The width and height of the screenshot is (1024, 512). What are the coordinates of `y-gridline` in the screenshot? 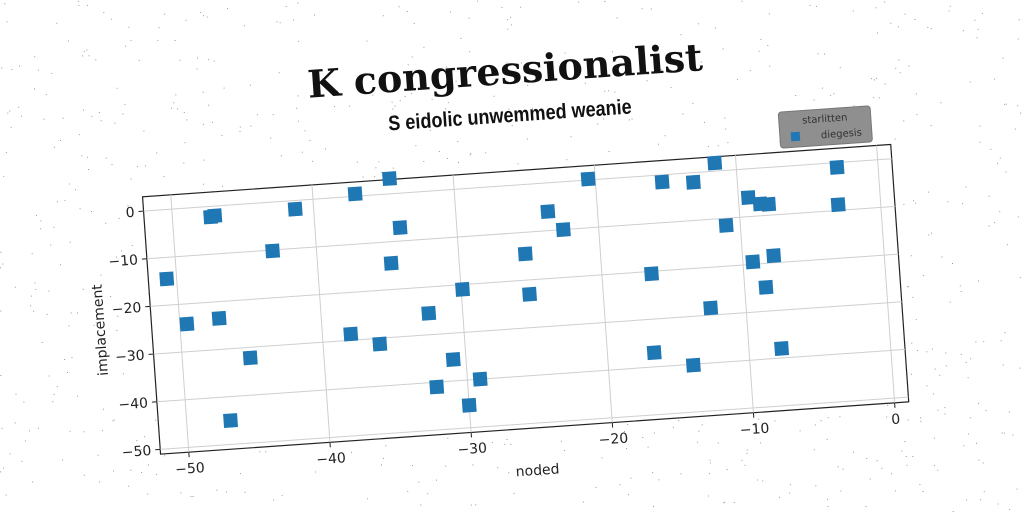 It's located at (524, 280).